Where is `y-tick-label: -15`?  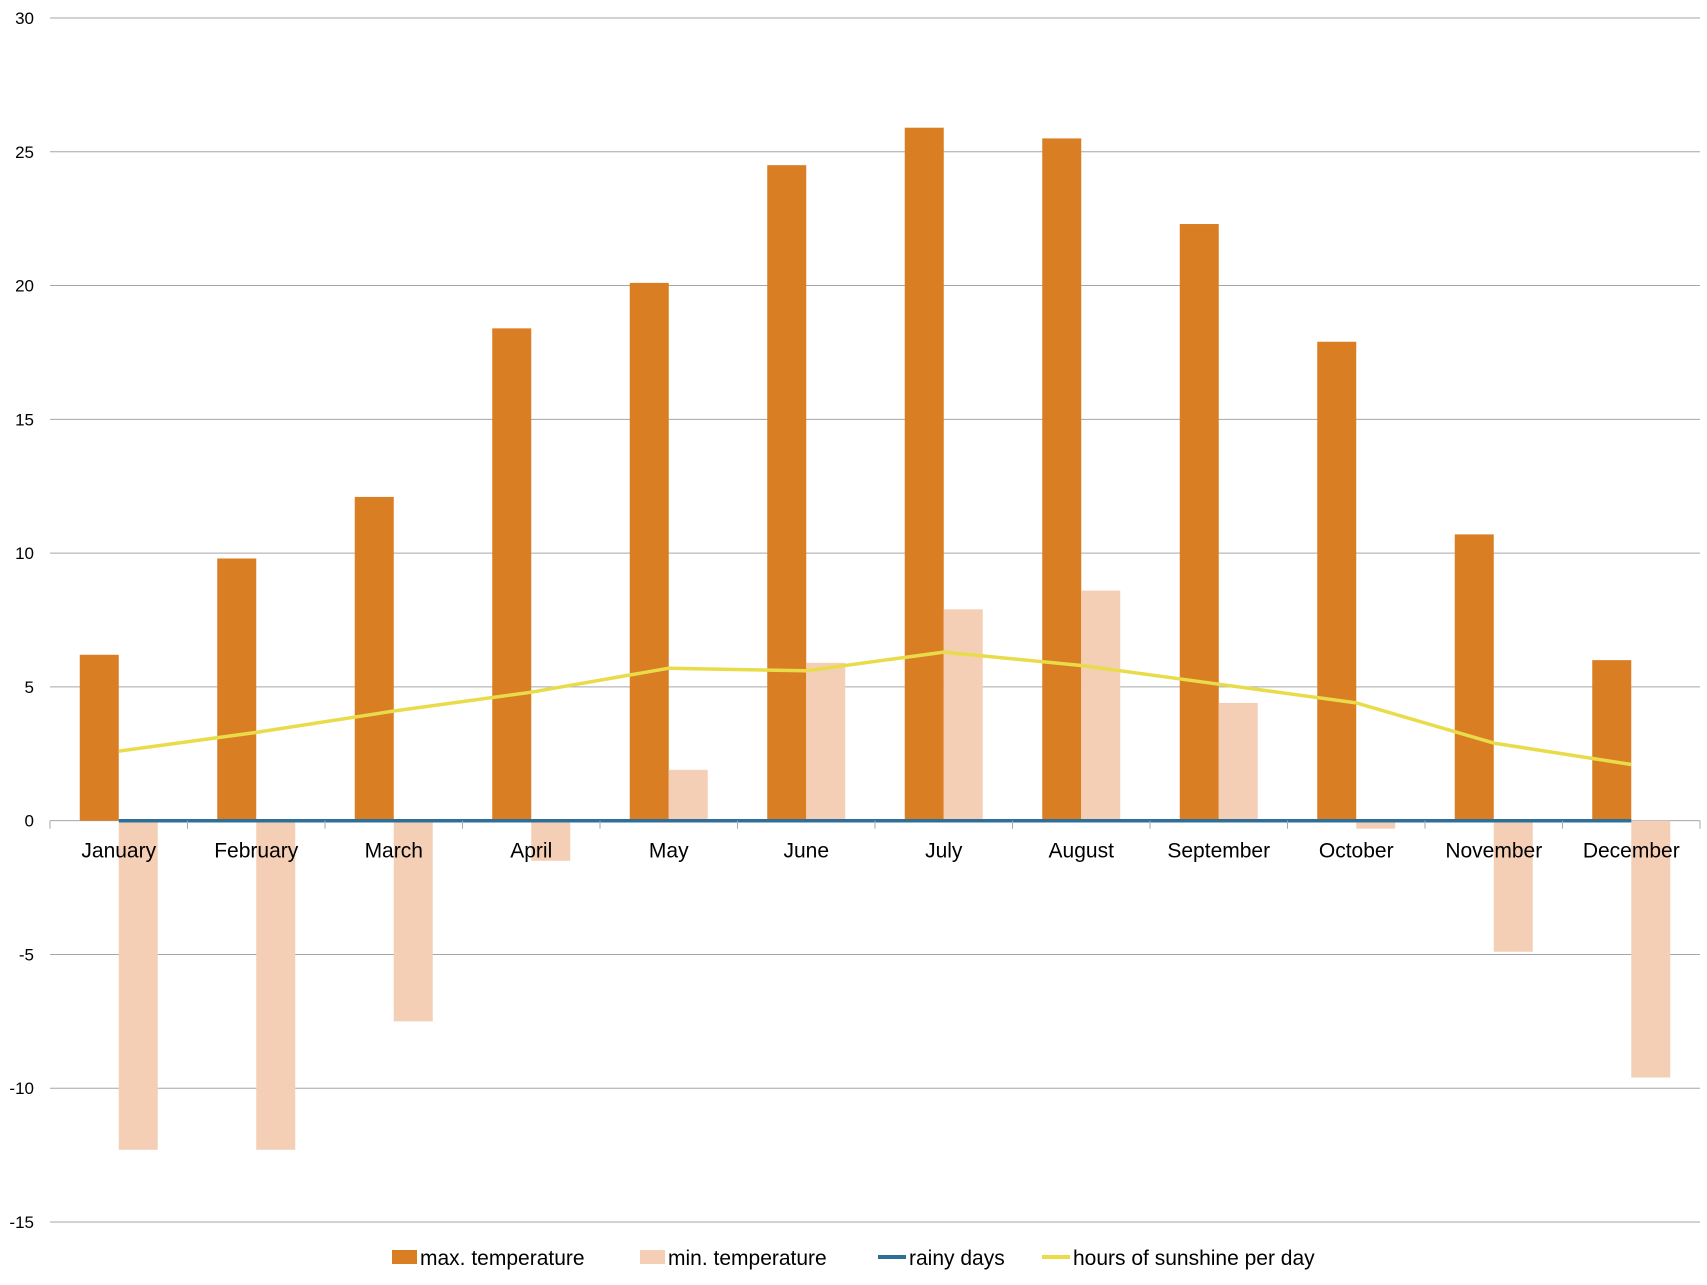
y-tick-label: -15 is located at coordinates (21, 1222).